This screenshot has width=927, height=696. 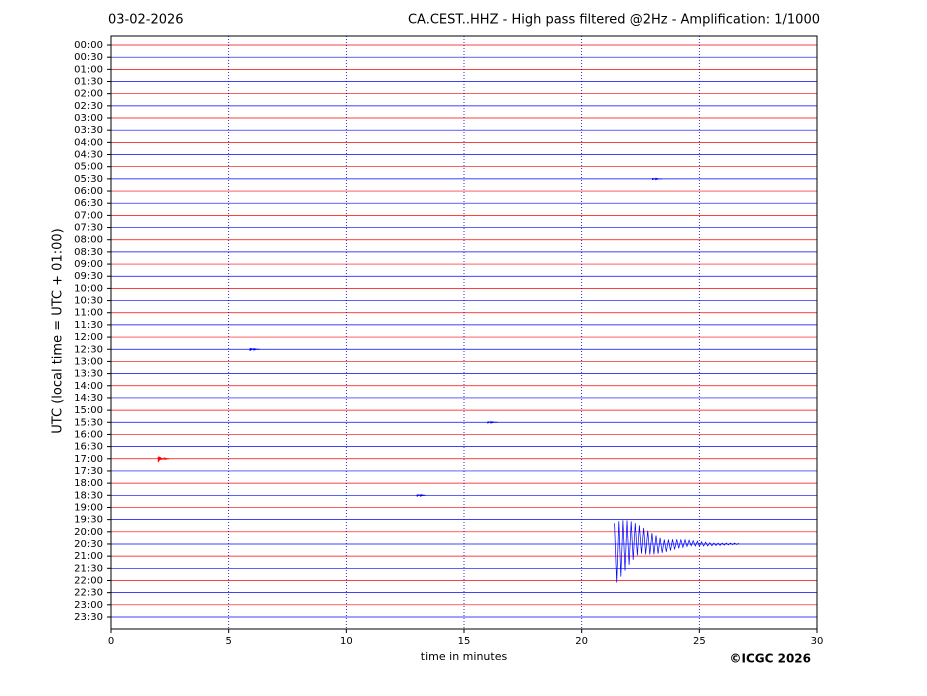 What do you see at coordinates (88, 155) in the screenshot?
I see `y-tick-label: 04:30` at bounding box center [88, 155].